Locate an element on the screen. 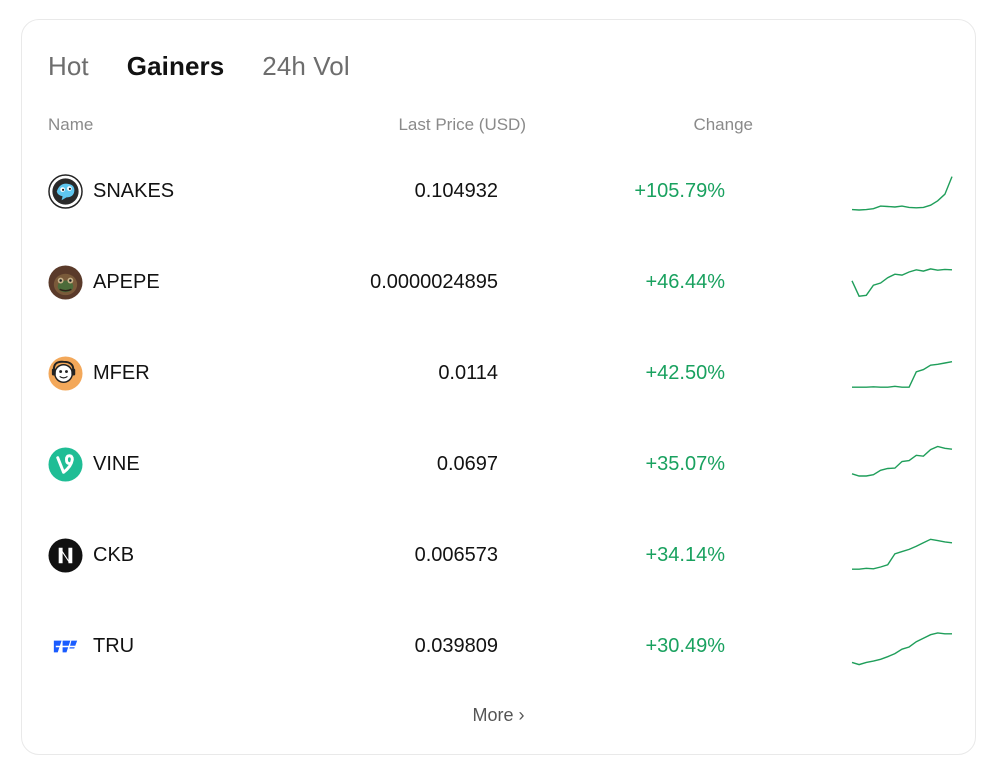 Image resolution: width=1000 pixels, height=769 pixels. tab-bar: Hot Gainers 24h Vol is located at coordinates (218, 66).